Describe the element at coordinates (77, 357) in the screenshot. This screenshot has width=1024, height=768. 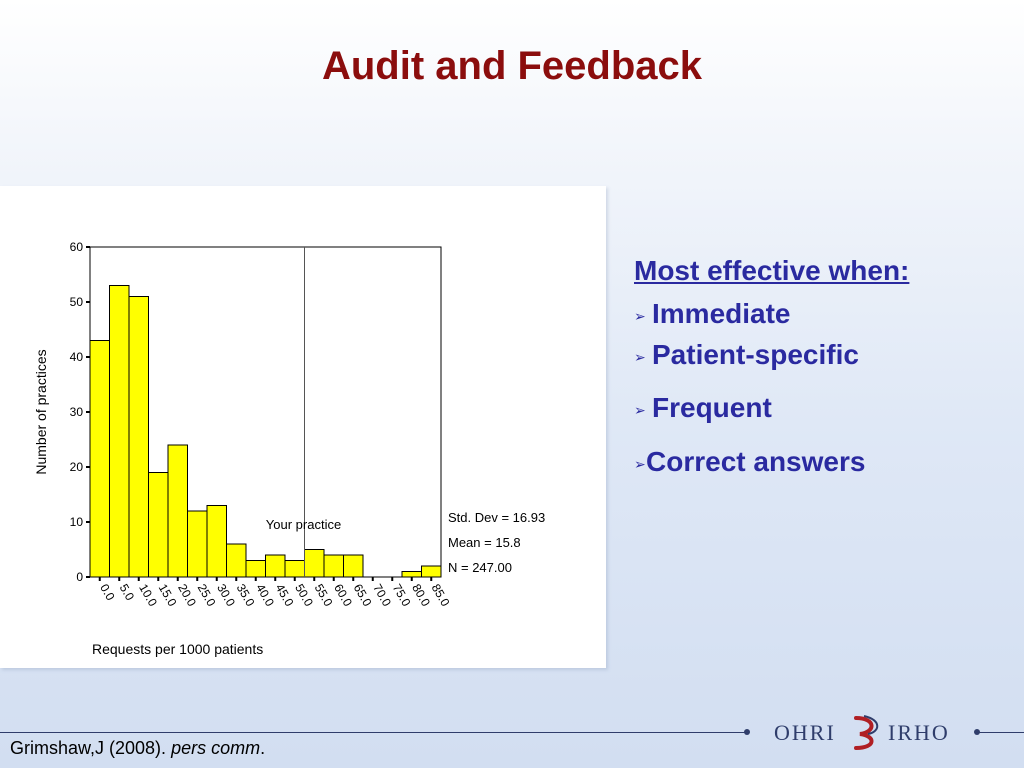
I see `y-tick-label: 40` at that location.